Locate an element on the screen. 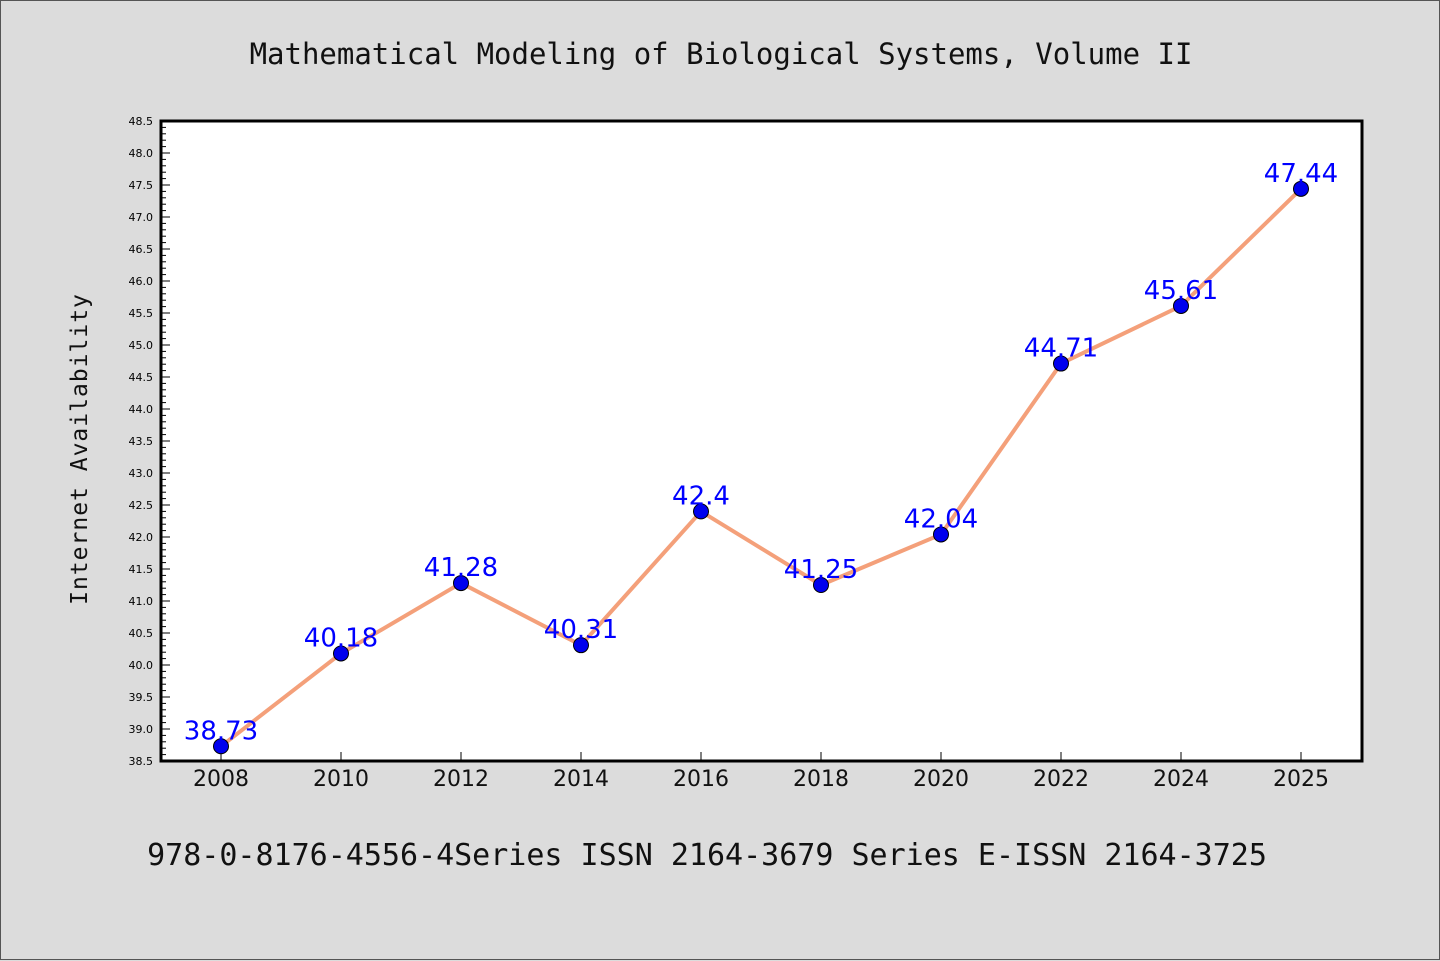 The width and height of the screenshot is (1440, 961). x-tick-label: 2020 is located at coordinates (941, 779).